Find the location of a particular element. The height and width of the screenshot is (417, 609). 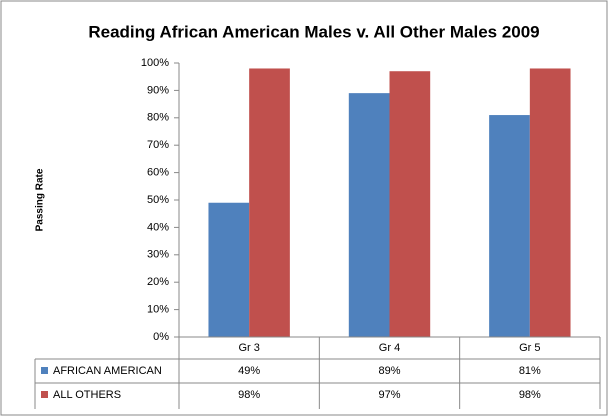

data-label: 49% is located at coordinates (249, 371).